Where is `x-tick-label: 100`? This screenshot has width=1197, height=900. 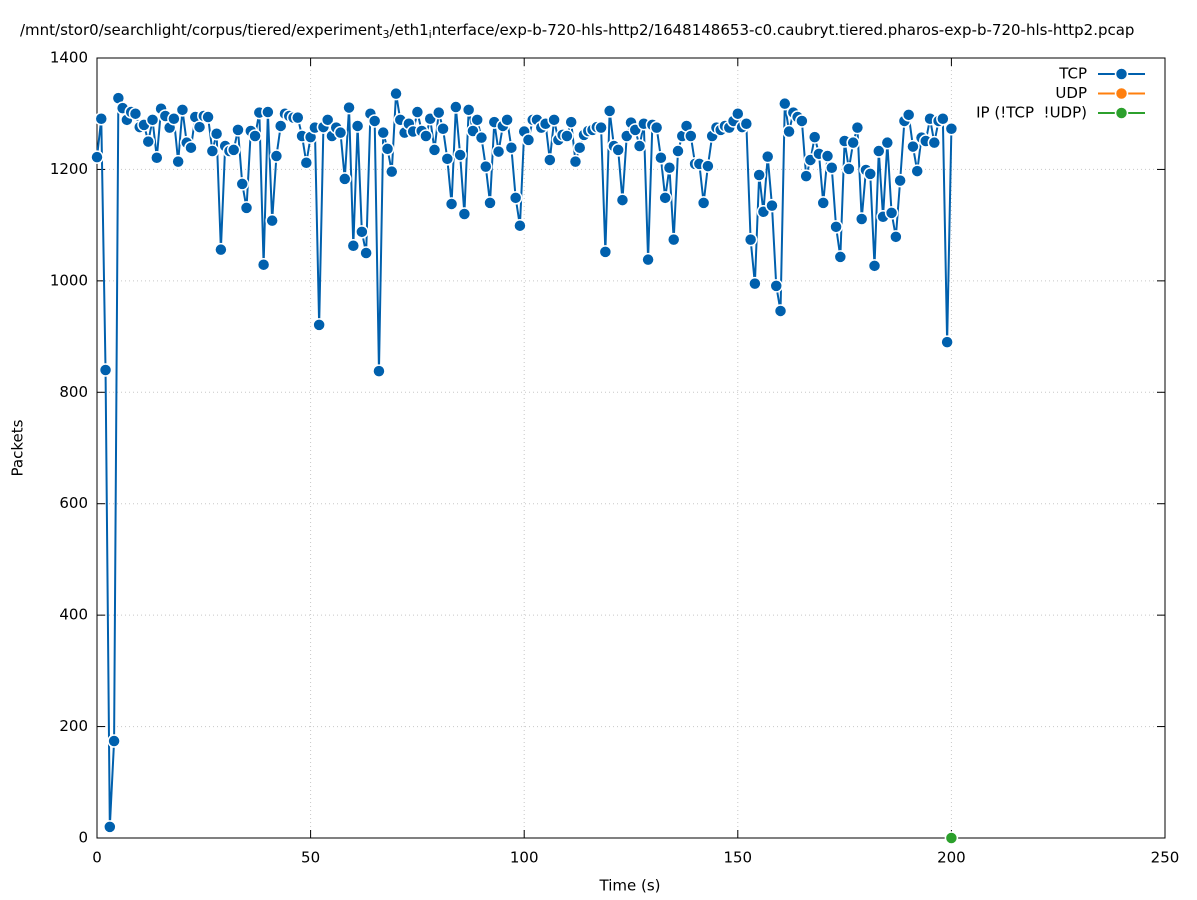 x-tick-label: 100 is located at coordinates (524, 858).